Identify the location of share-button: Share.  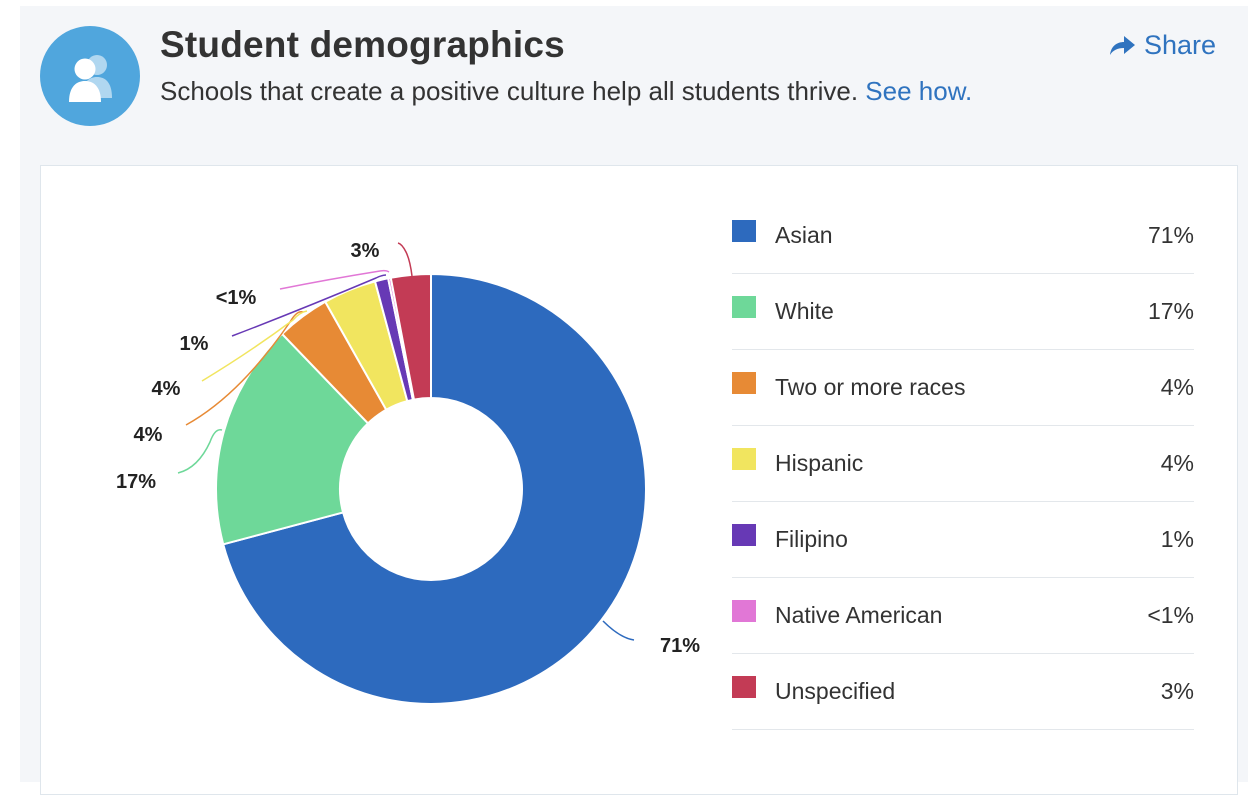
(1162, 45).